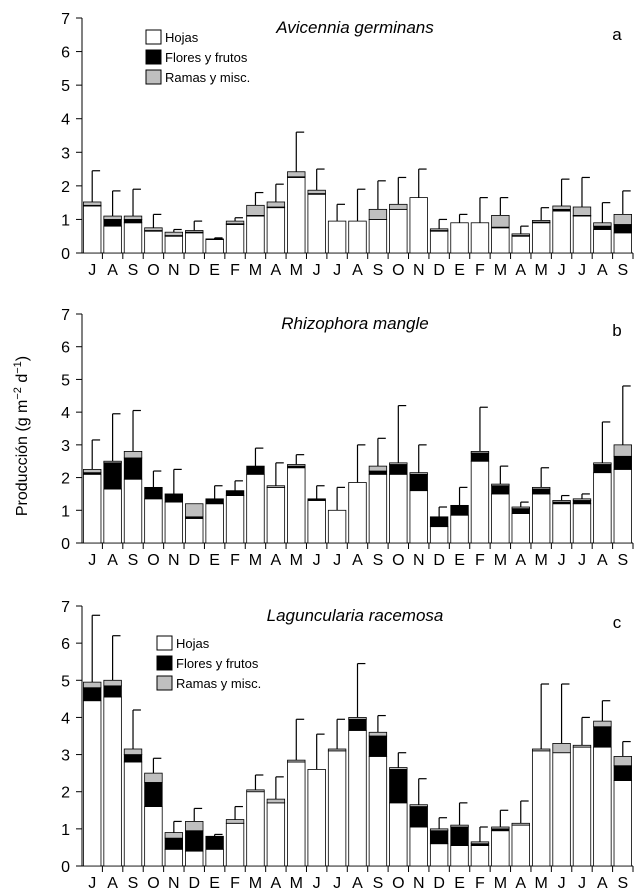 The image size is (639, 892). What do you see at coordinates (197, 57) in the screenshot?
I see `legend: Hojas Flores y frutos Ramas y misc.` at bounding box center [197, 57].